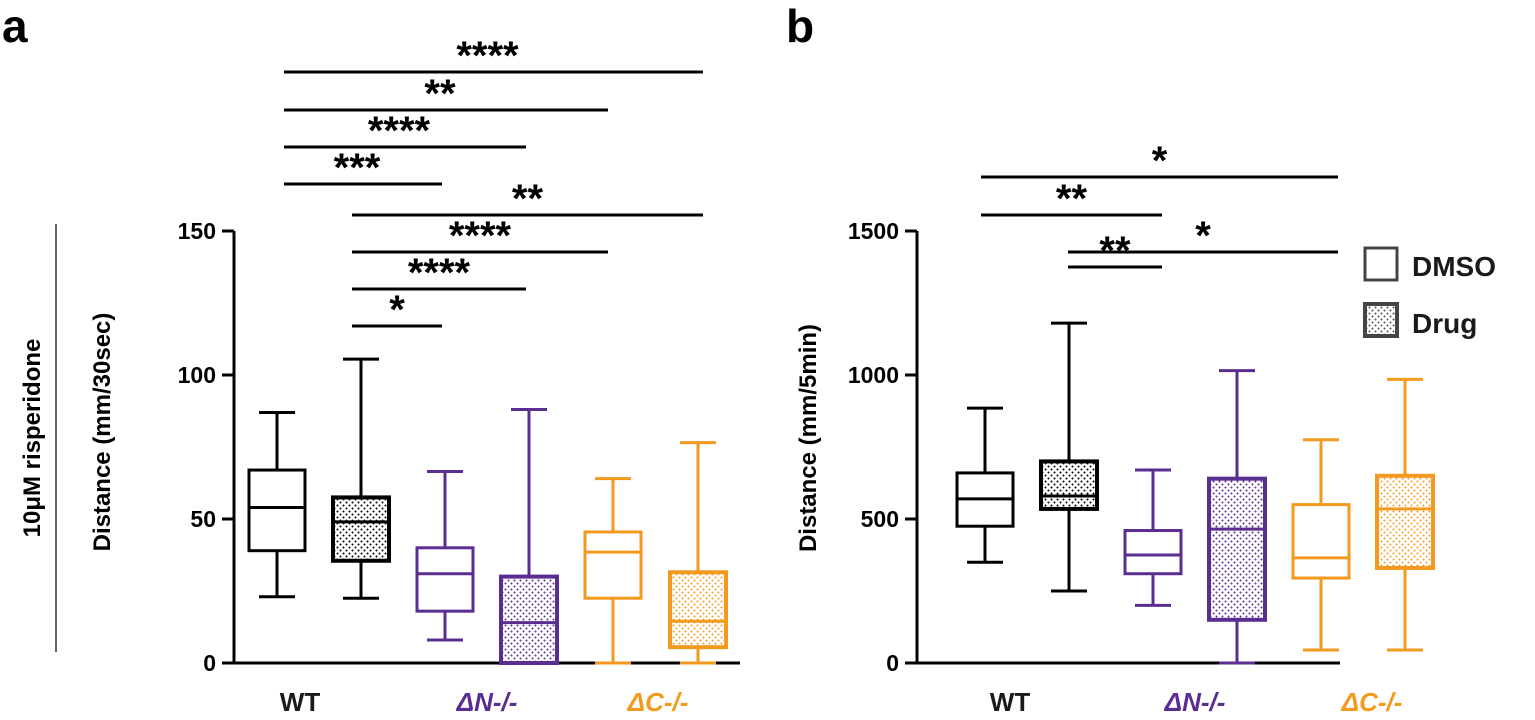 This screenshot has width=1535, height=720. What do you see at coordinates (800, 26) in the screenshot?
I see `panel-b-letter: b` at bounding box center [800, 26].